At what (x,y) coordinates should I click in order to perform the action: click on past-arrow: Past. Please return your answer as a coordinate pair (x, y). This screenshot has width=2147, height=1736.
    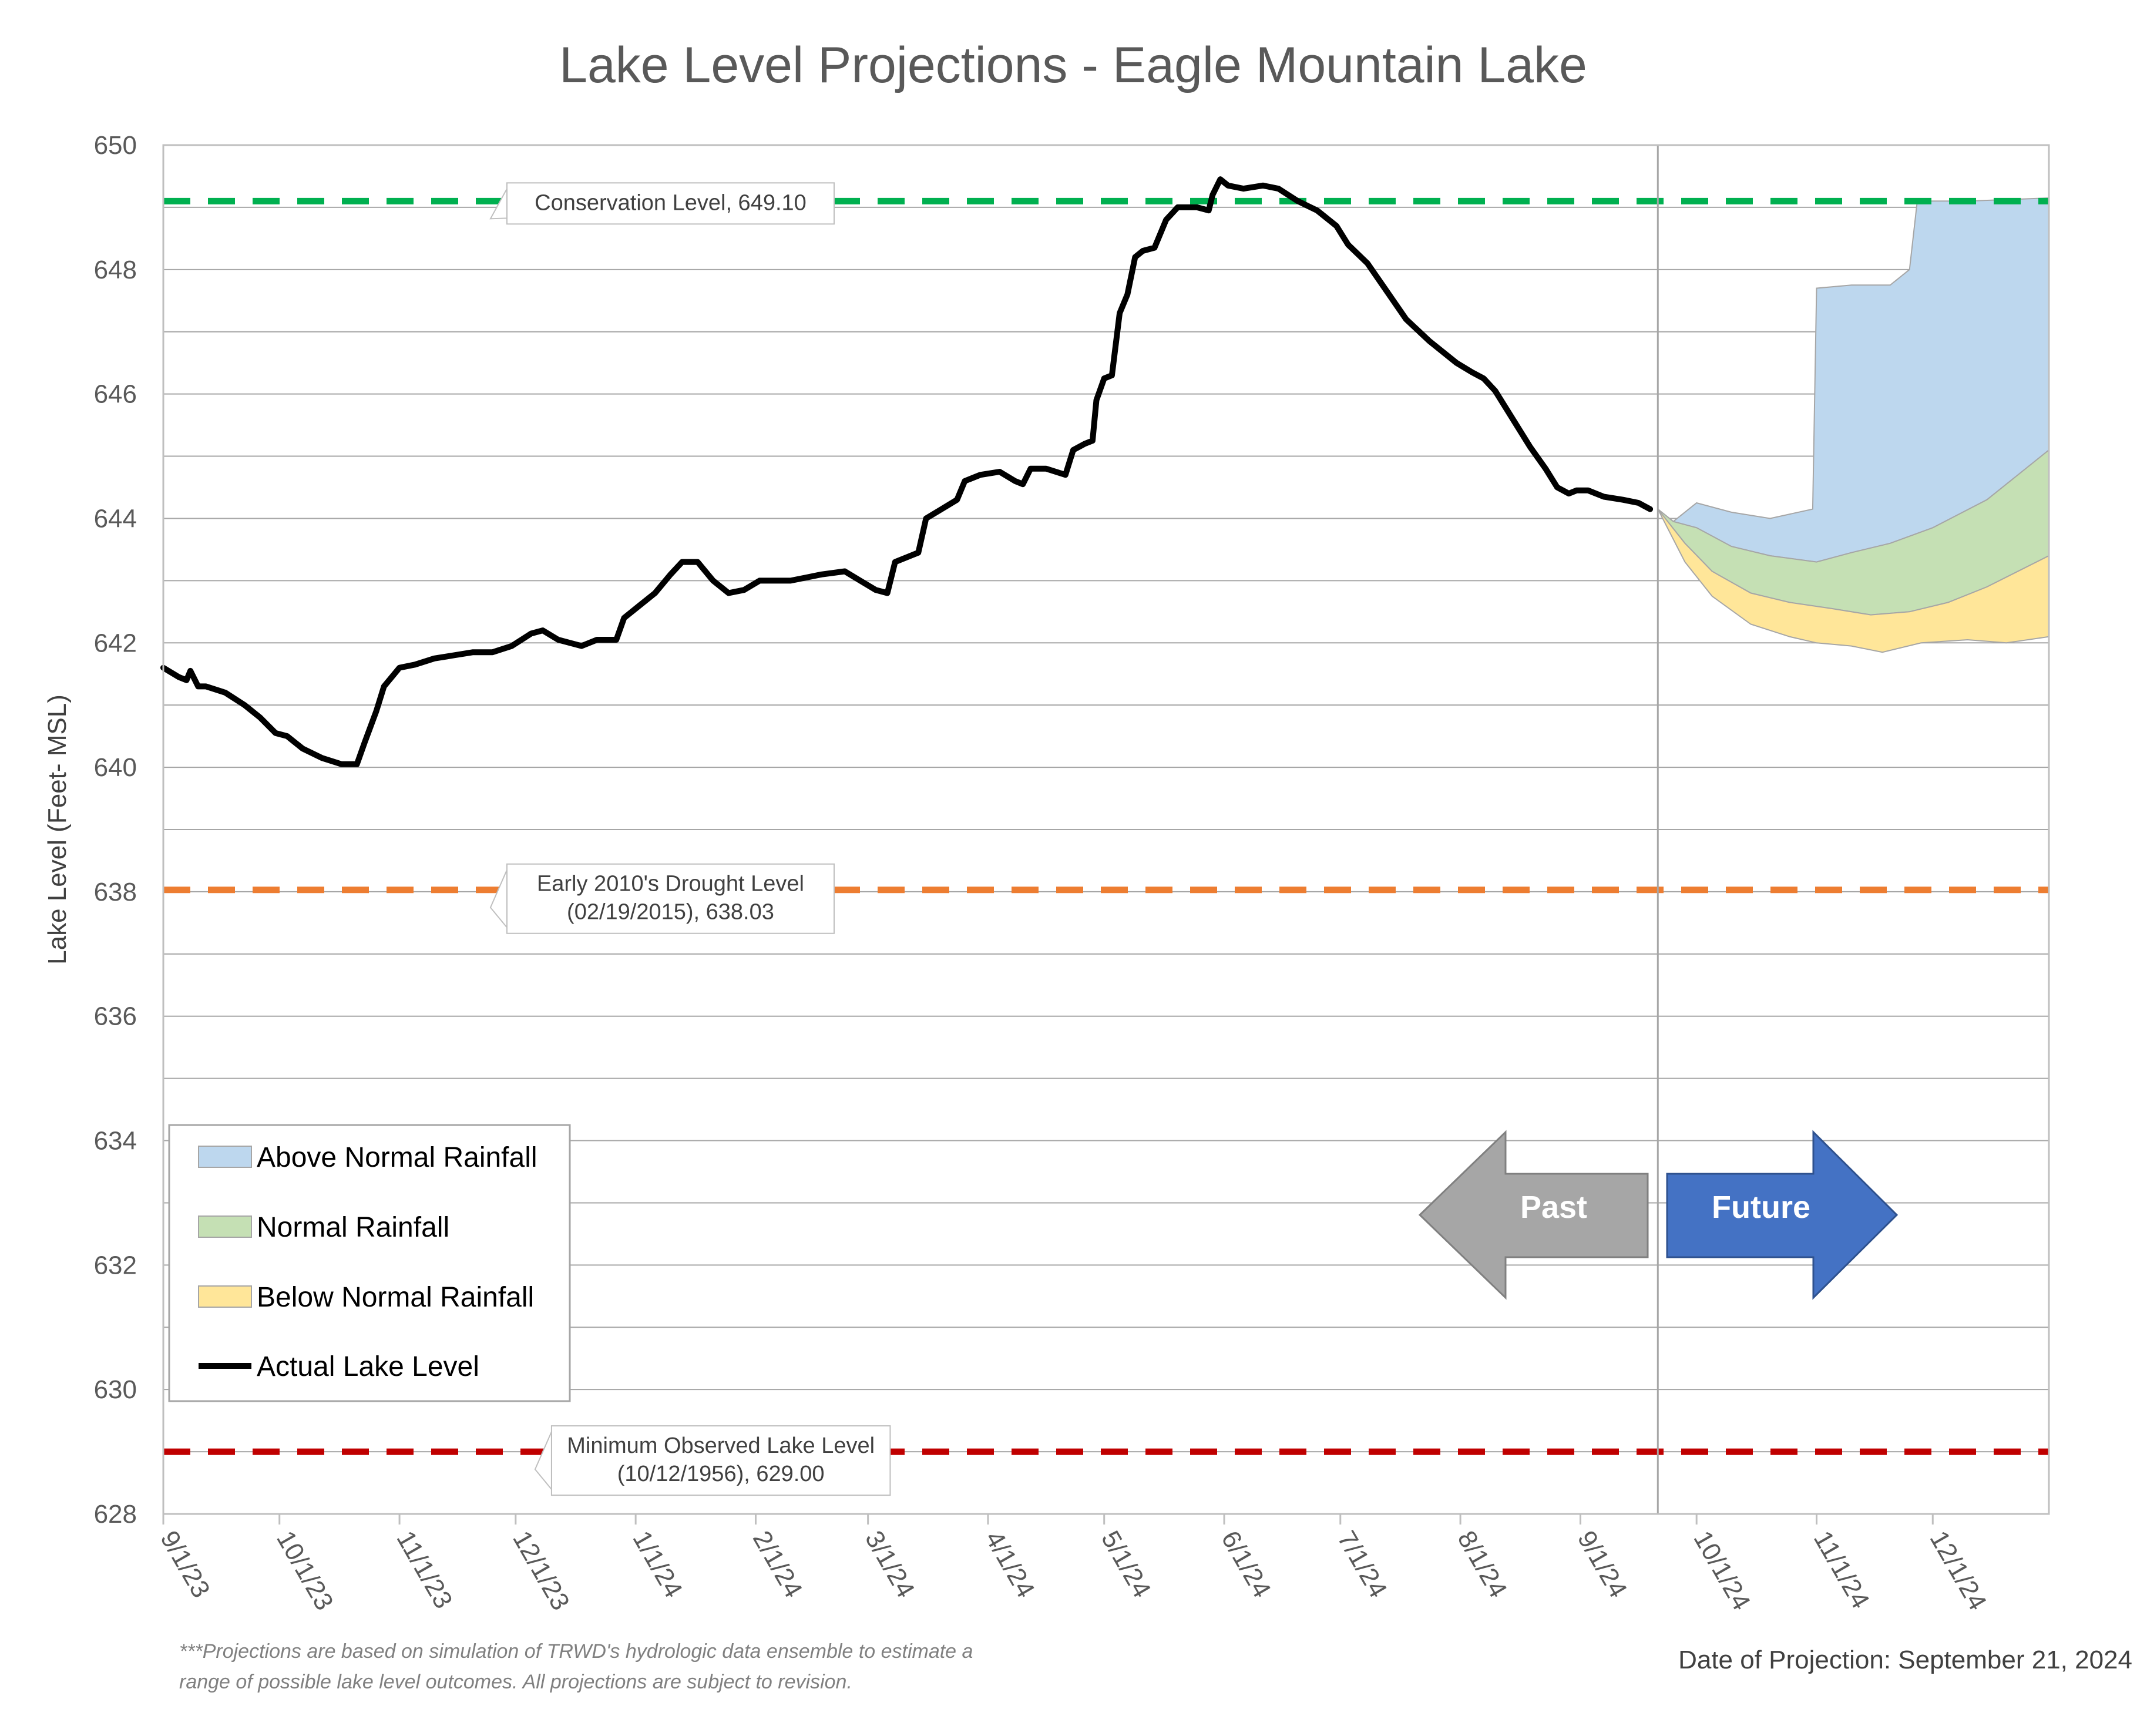
    Looking at the image, I should click on (1533, 1215).